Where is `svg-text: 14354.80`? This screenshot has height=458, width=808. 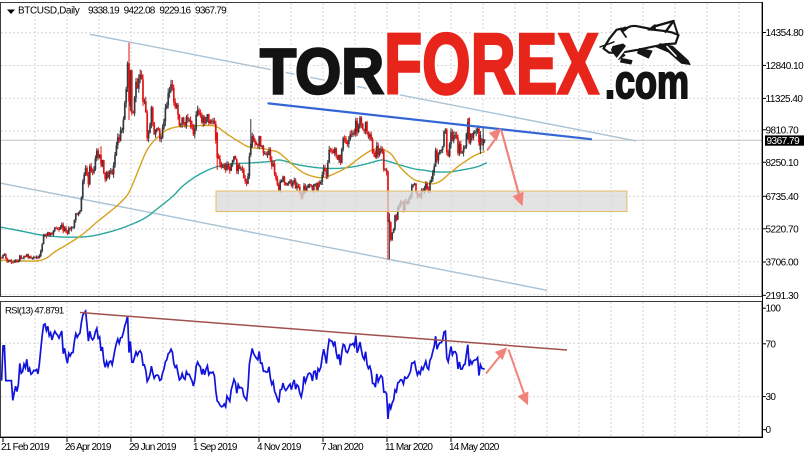
svg-text: 14354.80 is located at coordinates (785, 33).